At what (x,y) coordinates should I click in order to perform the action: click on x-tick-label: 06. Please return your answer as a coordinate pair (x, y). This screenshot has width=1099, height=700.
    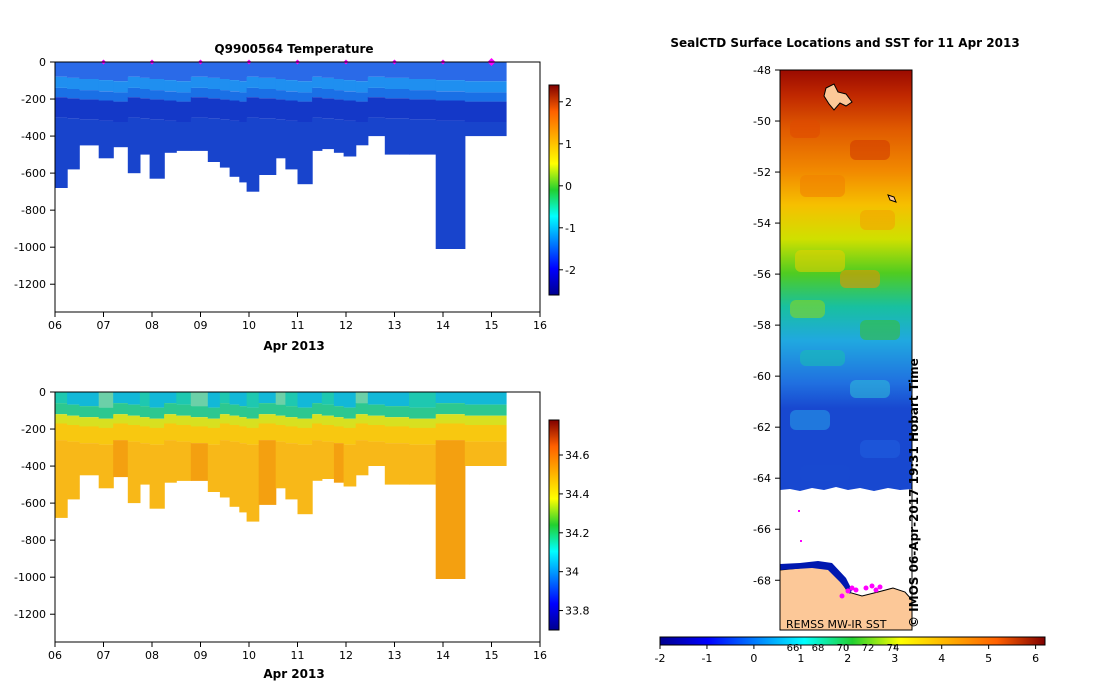
    Looking at the image, I should click on (55, 325).